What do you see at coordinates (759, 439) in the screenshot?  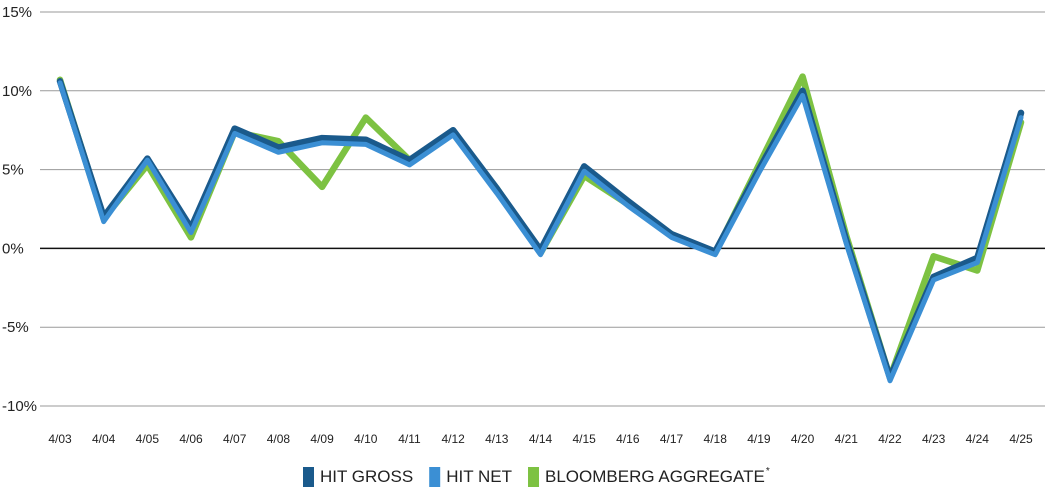 I see `x-tick-label: 4/19` at bounding box center [759, 439].